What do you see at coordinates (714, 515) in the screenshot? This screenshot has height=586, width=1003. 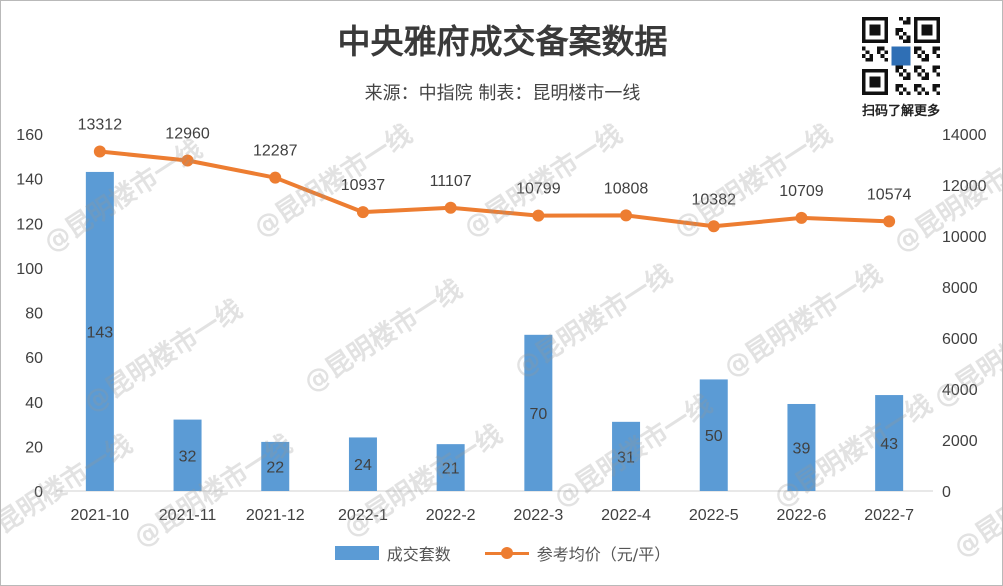 I see `x-tick-label: 2022-5` at bounding box center [714, 515].